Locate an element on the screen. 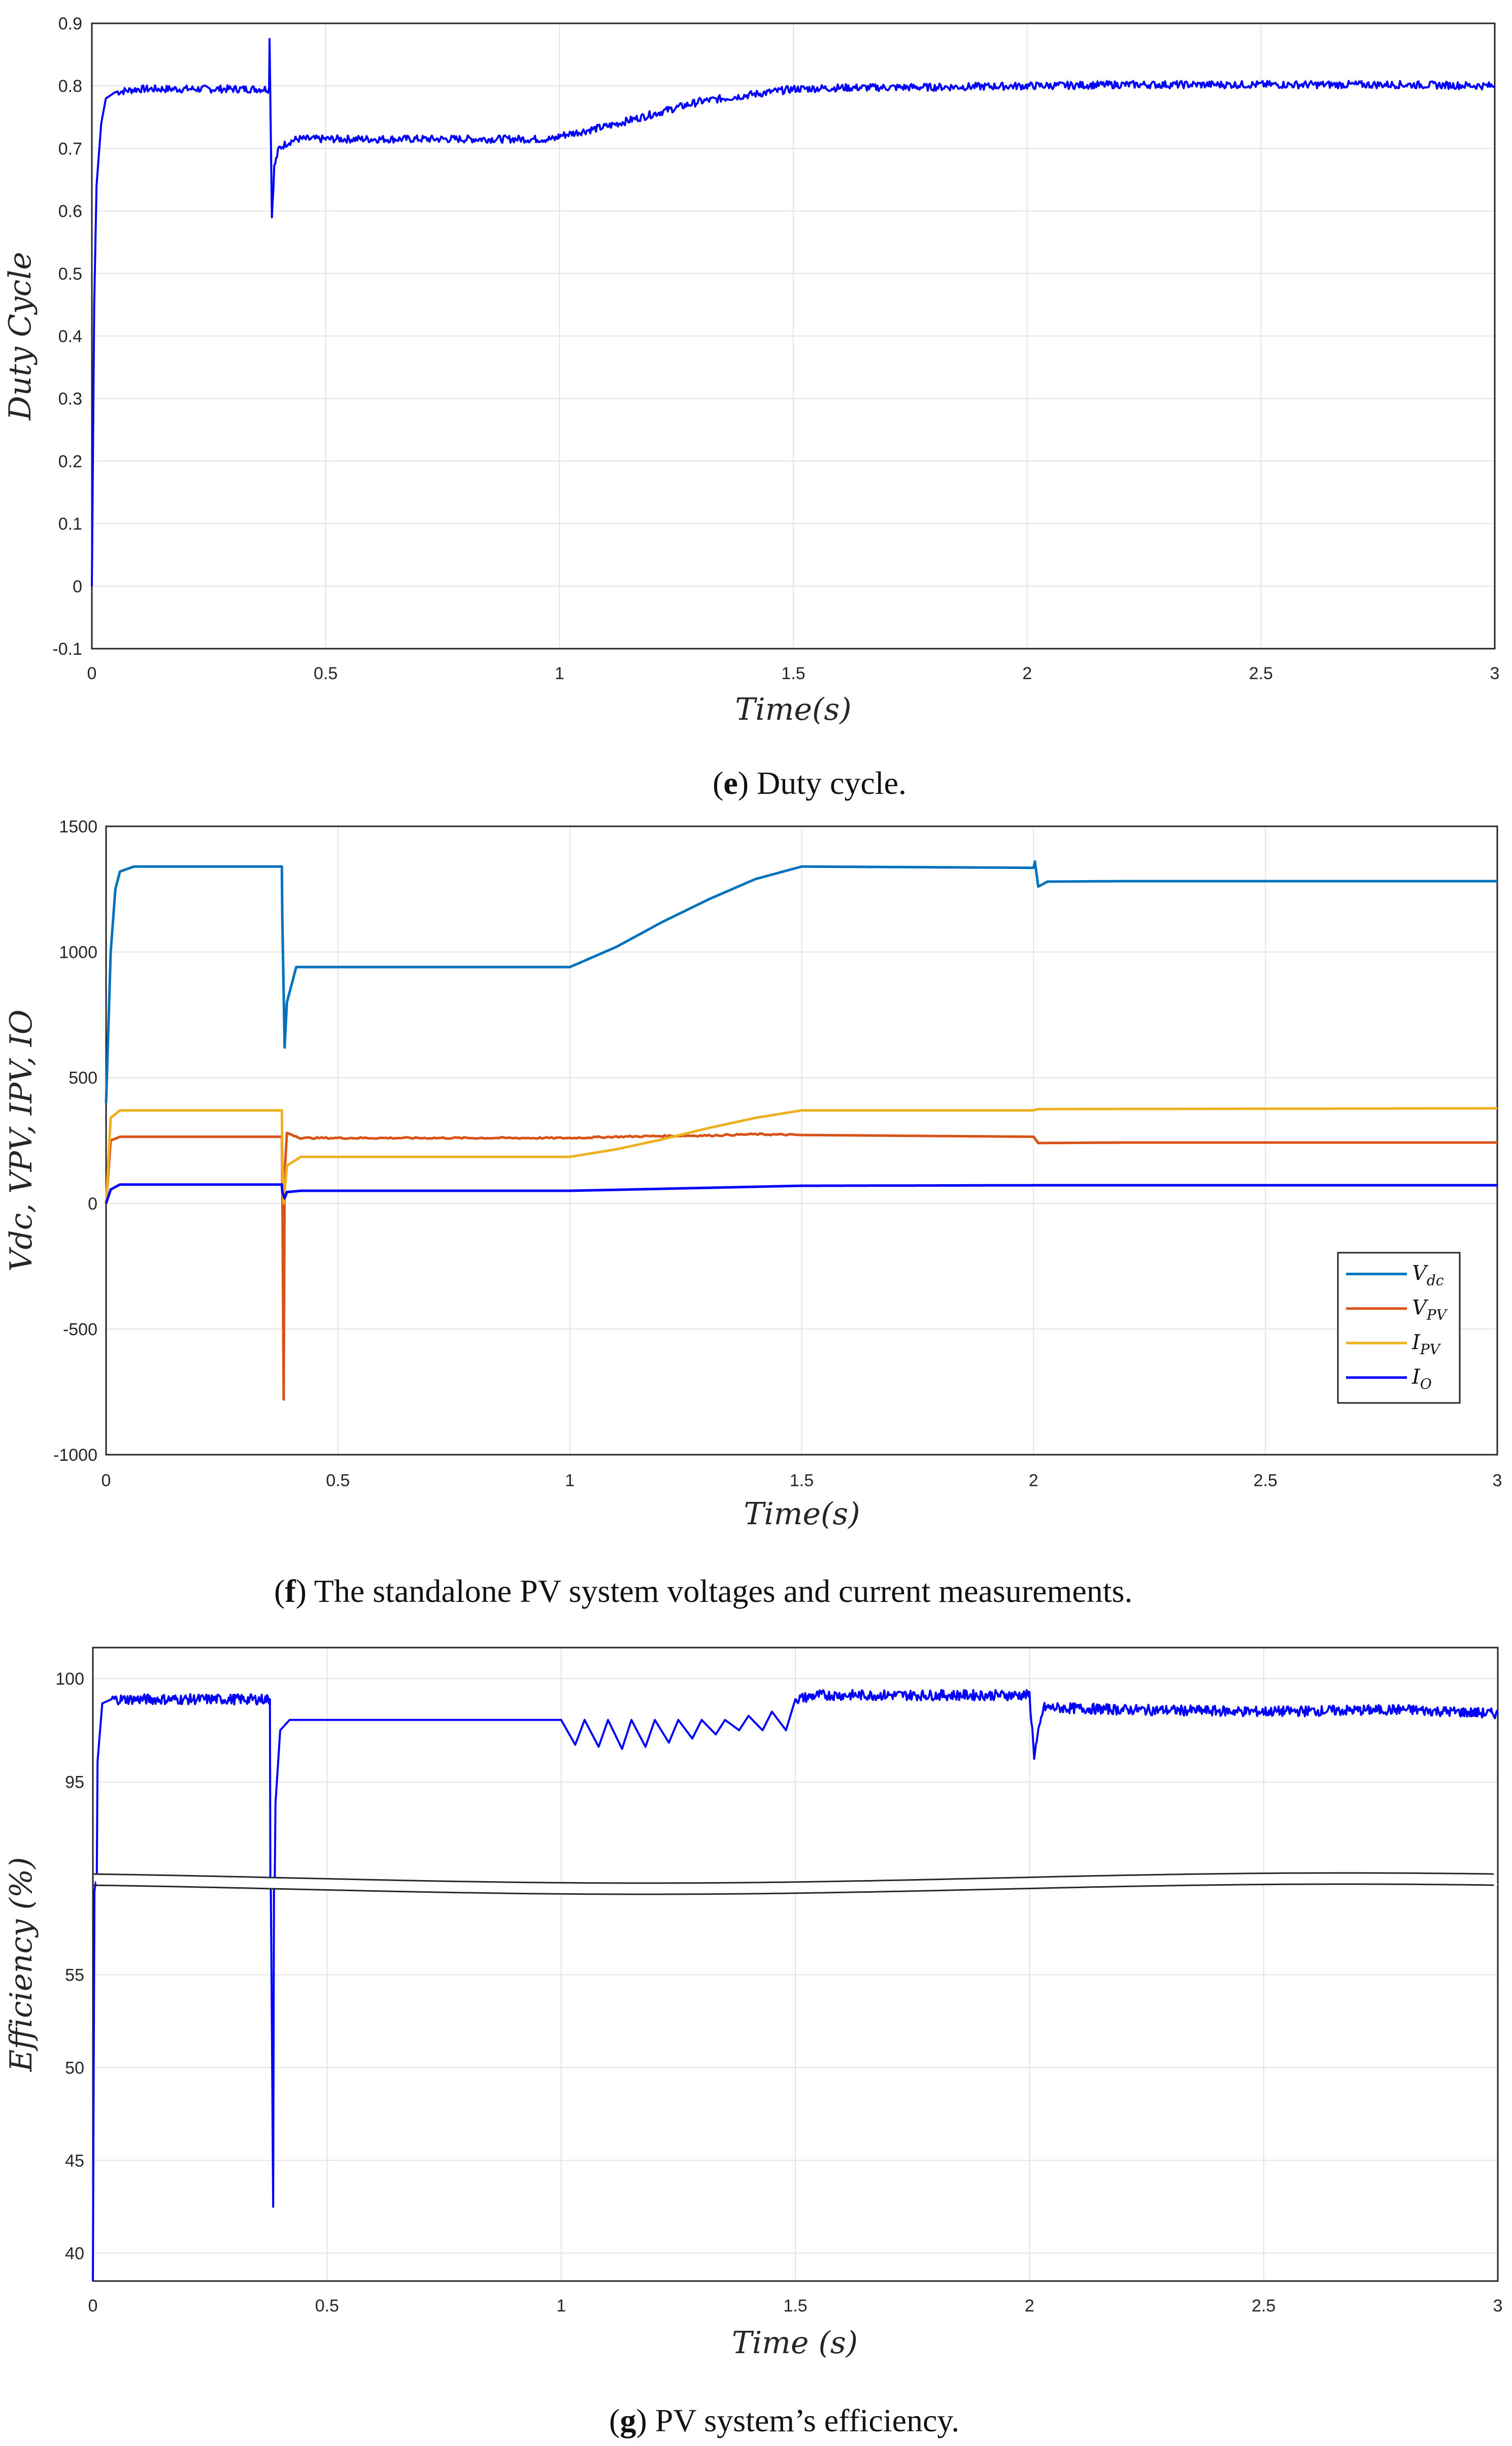  legend-label-ipv: IPV is located at coordinates (1426, 1344).